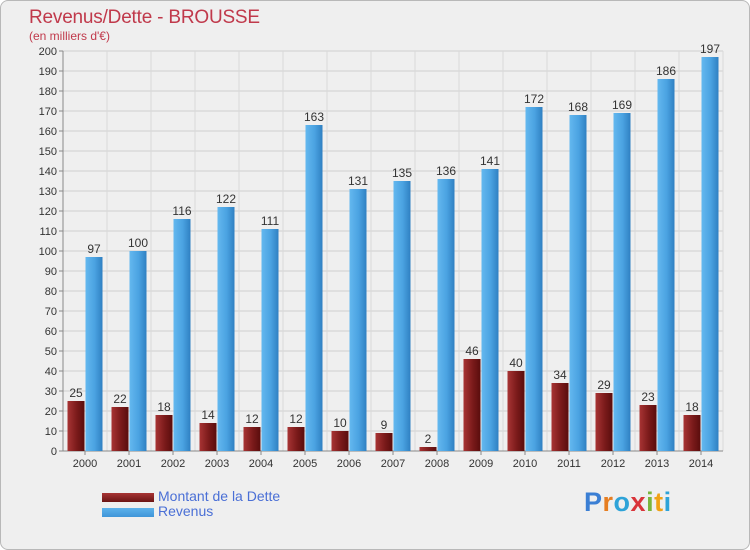 This screenshot has height=550, width=750. Describe the element at coordinates (173, 464) in the screenshot. I see `x-tick-label: 2002` at that location.